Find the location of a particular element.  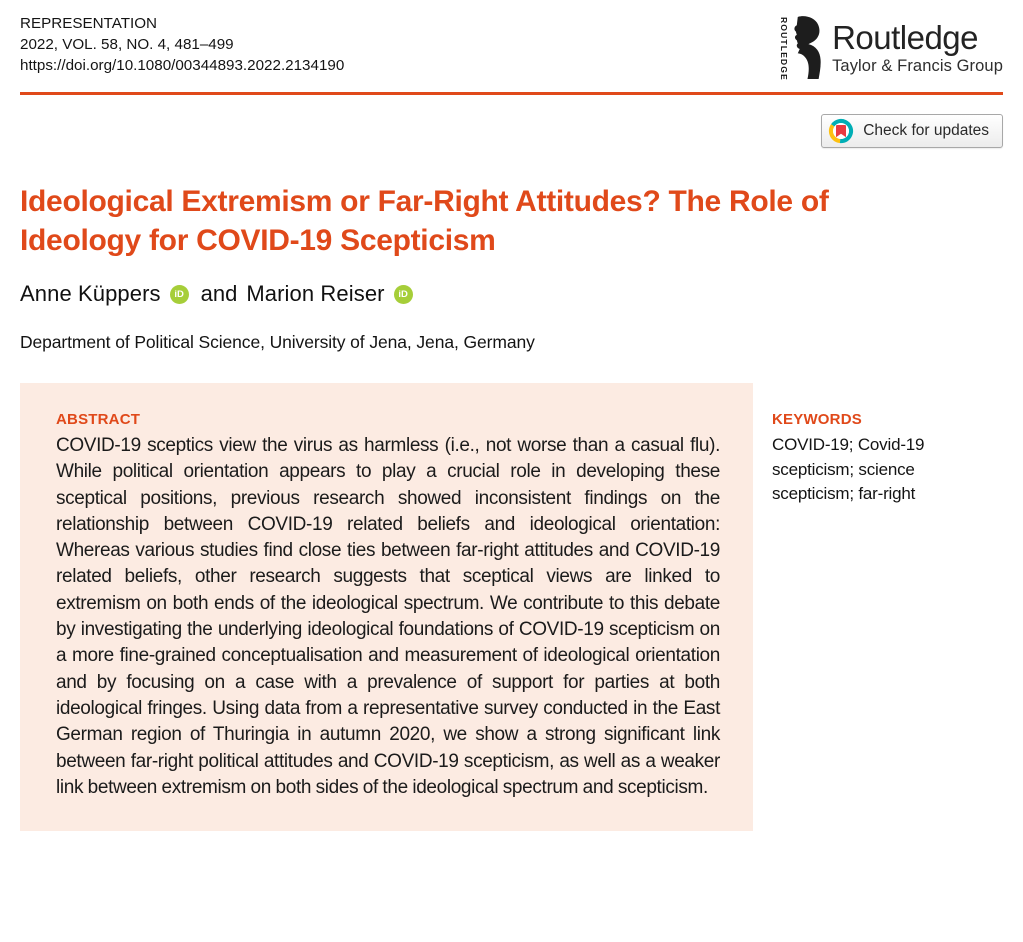

abstract-heading: ABSTRACT is located at coordinates (98, 419).